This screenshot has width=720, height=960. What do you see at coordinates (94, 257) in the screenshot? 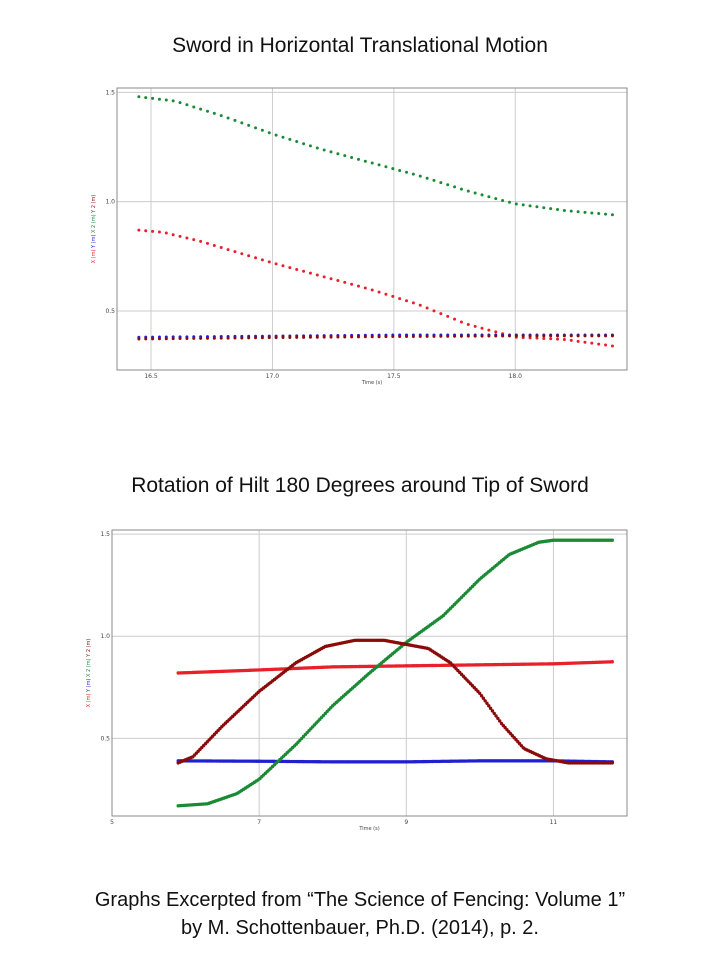
I see `y-axis-label-part: X (m)` at bounding box center [94, 257].